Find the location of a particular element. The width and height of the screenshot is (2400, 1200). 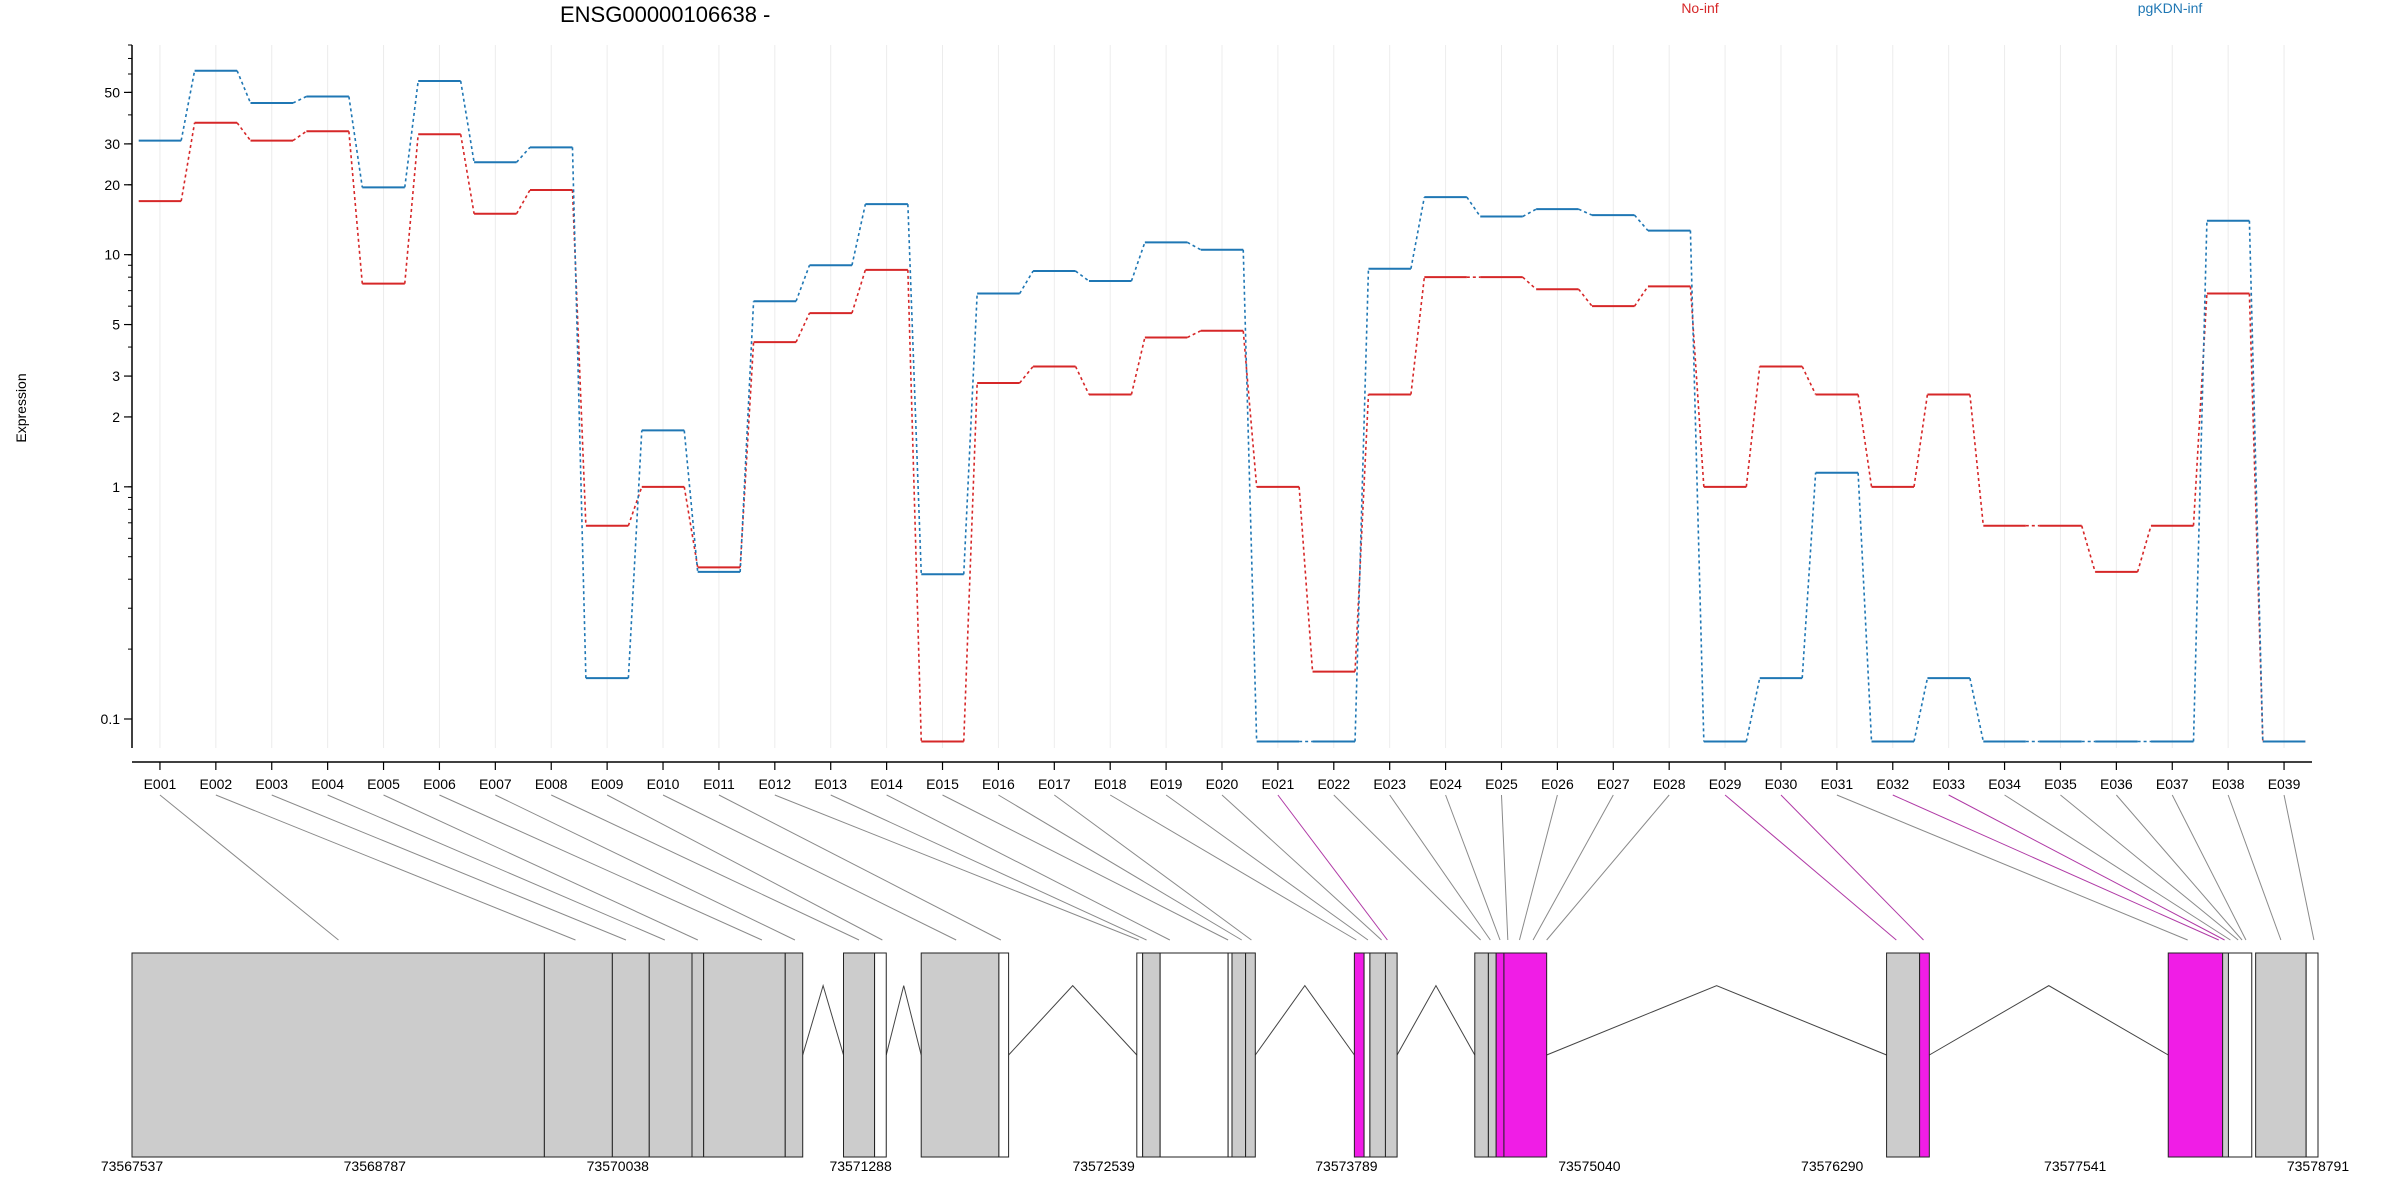

x-tick-label: E005 is located at coordinates (383, 784).